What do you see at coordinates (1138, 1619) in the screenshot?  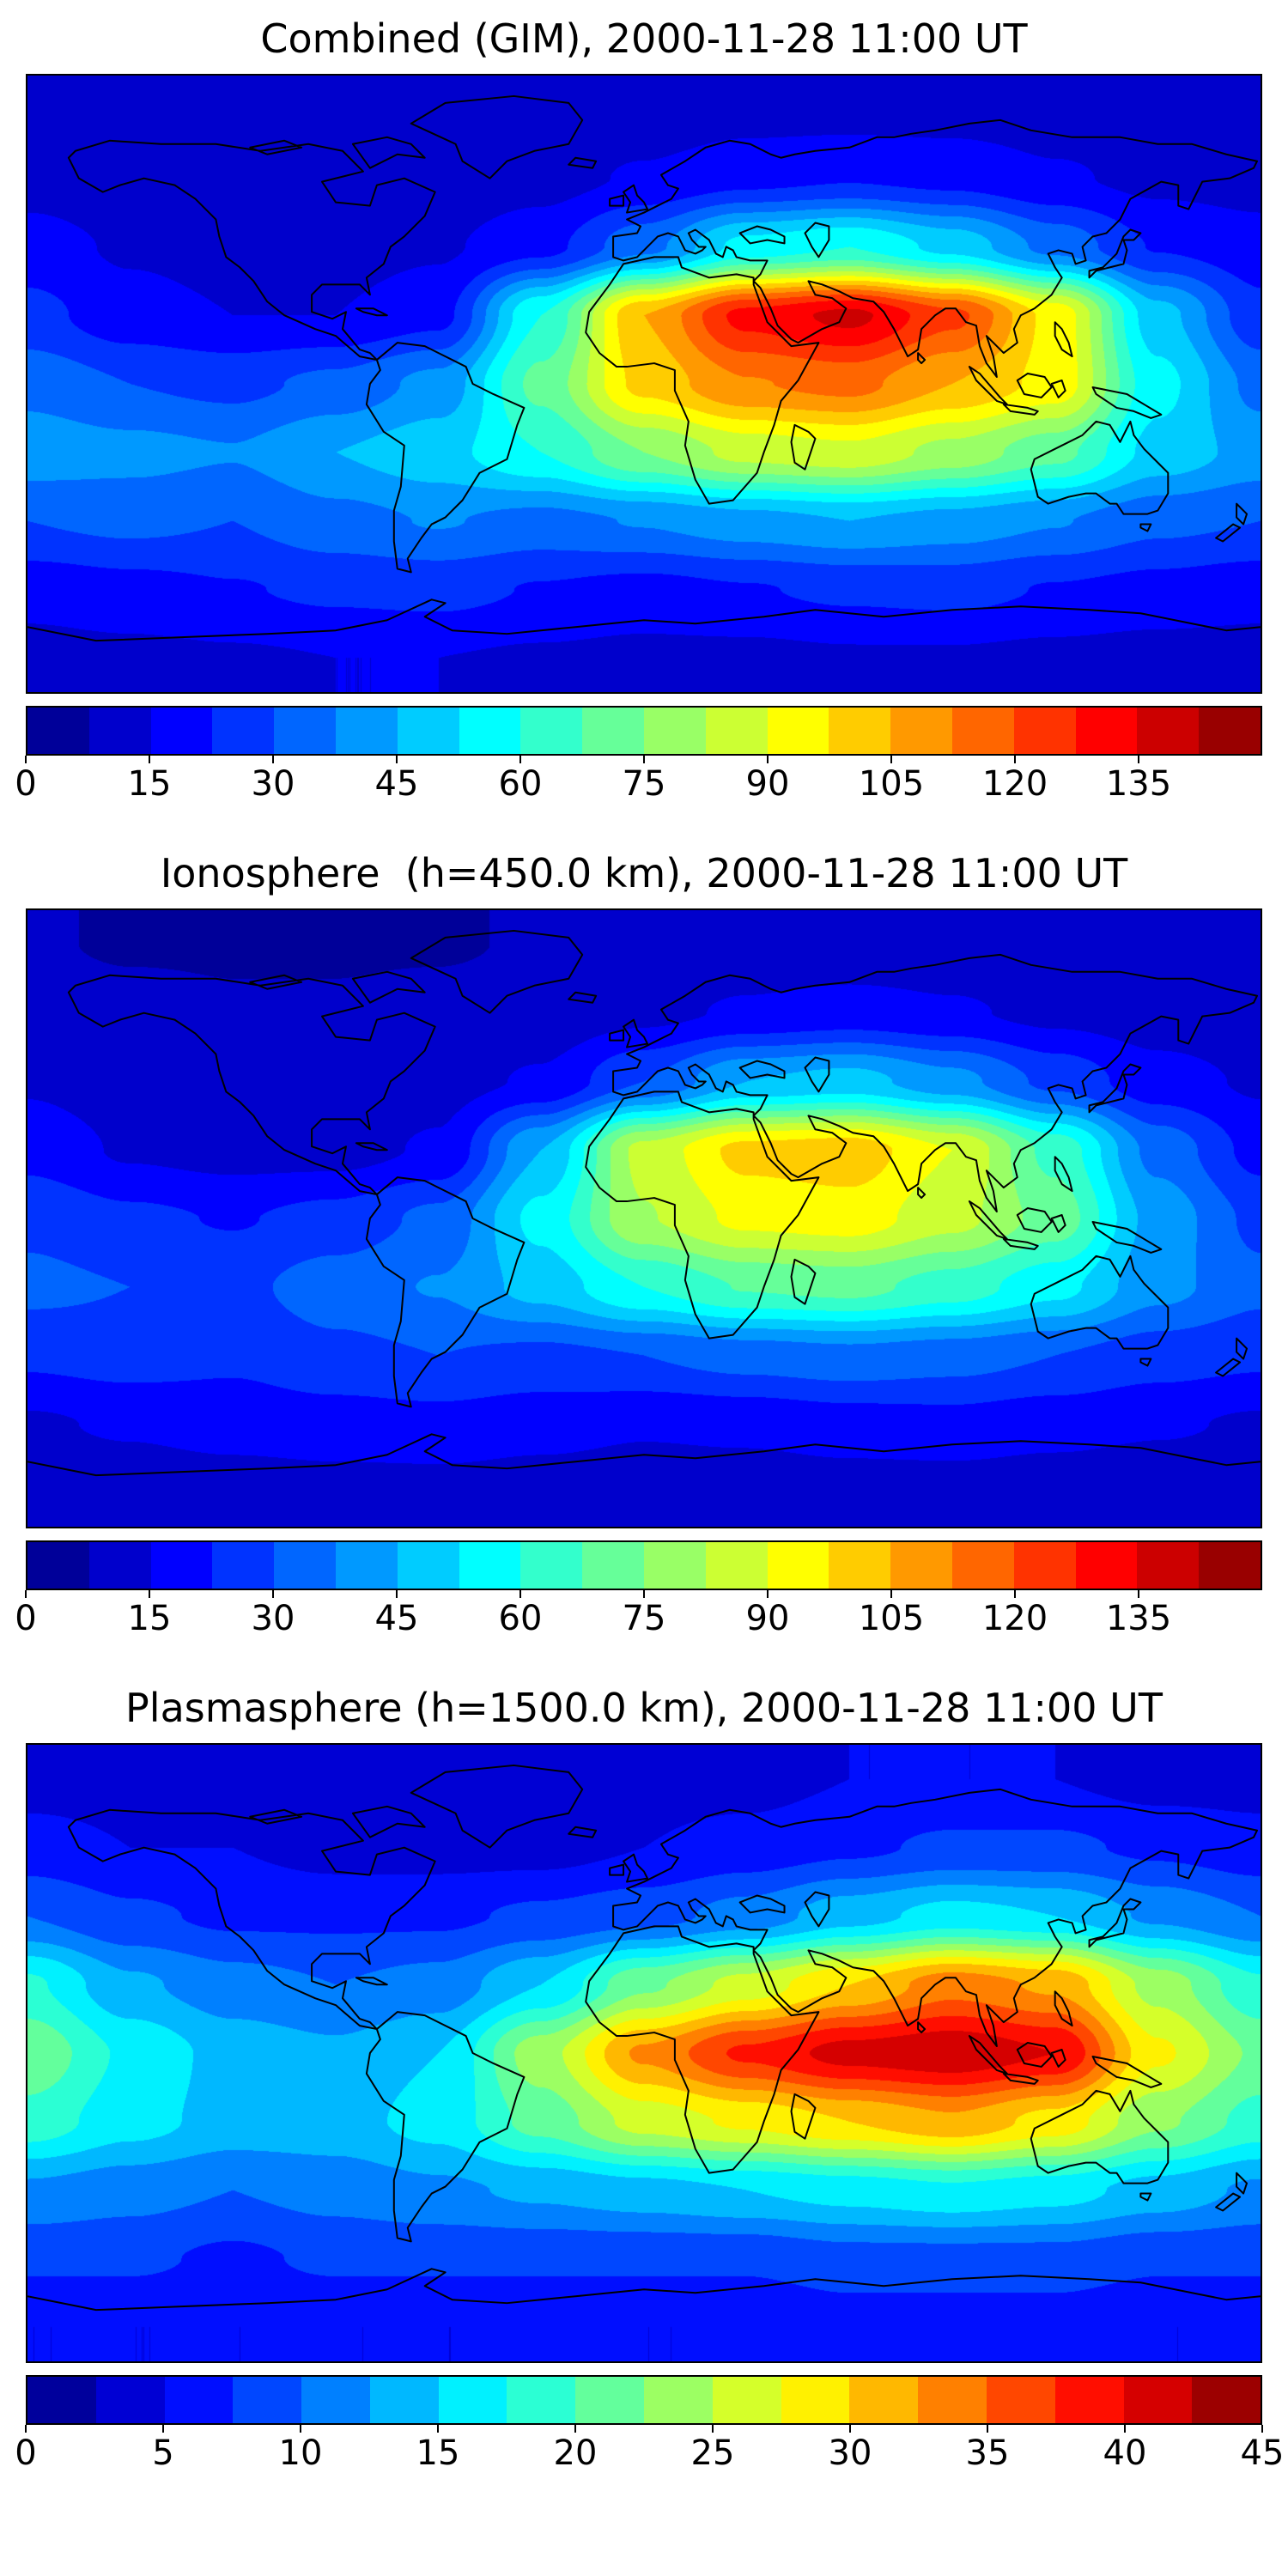 I see `colorbar-tick-label: 135` at bounding box center [1138, 1619].